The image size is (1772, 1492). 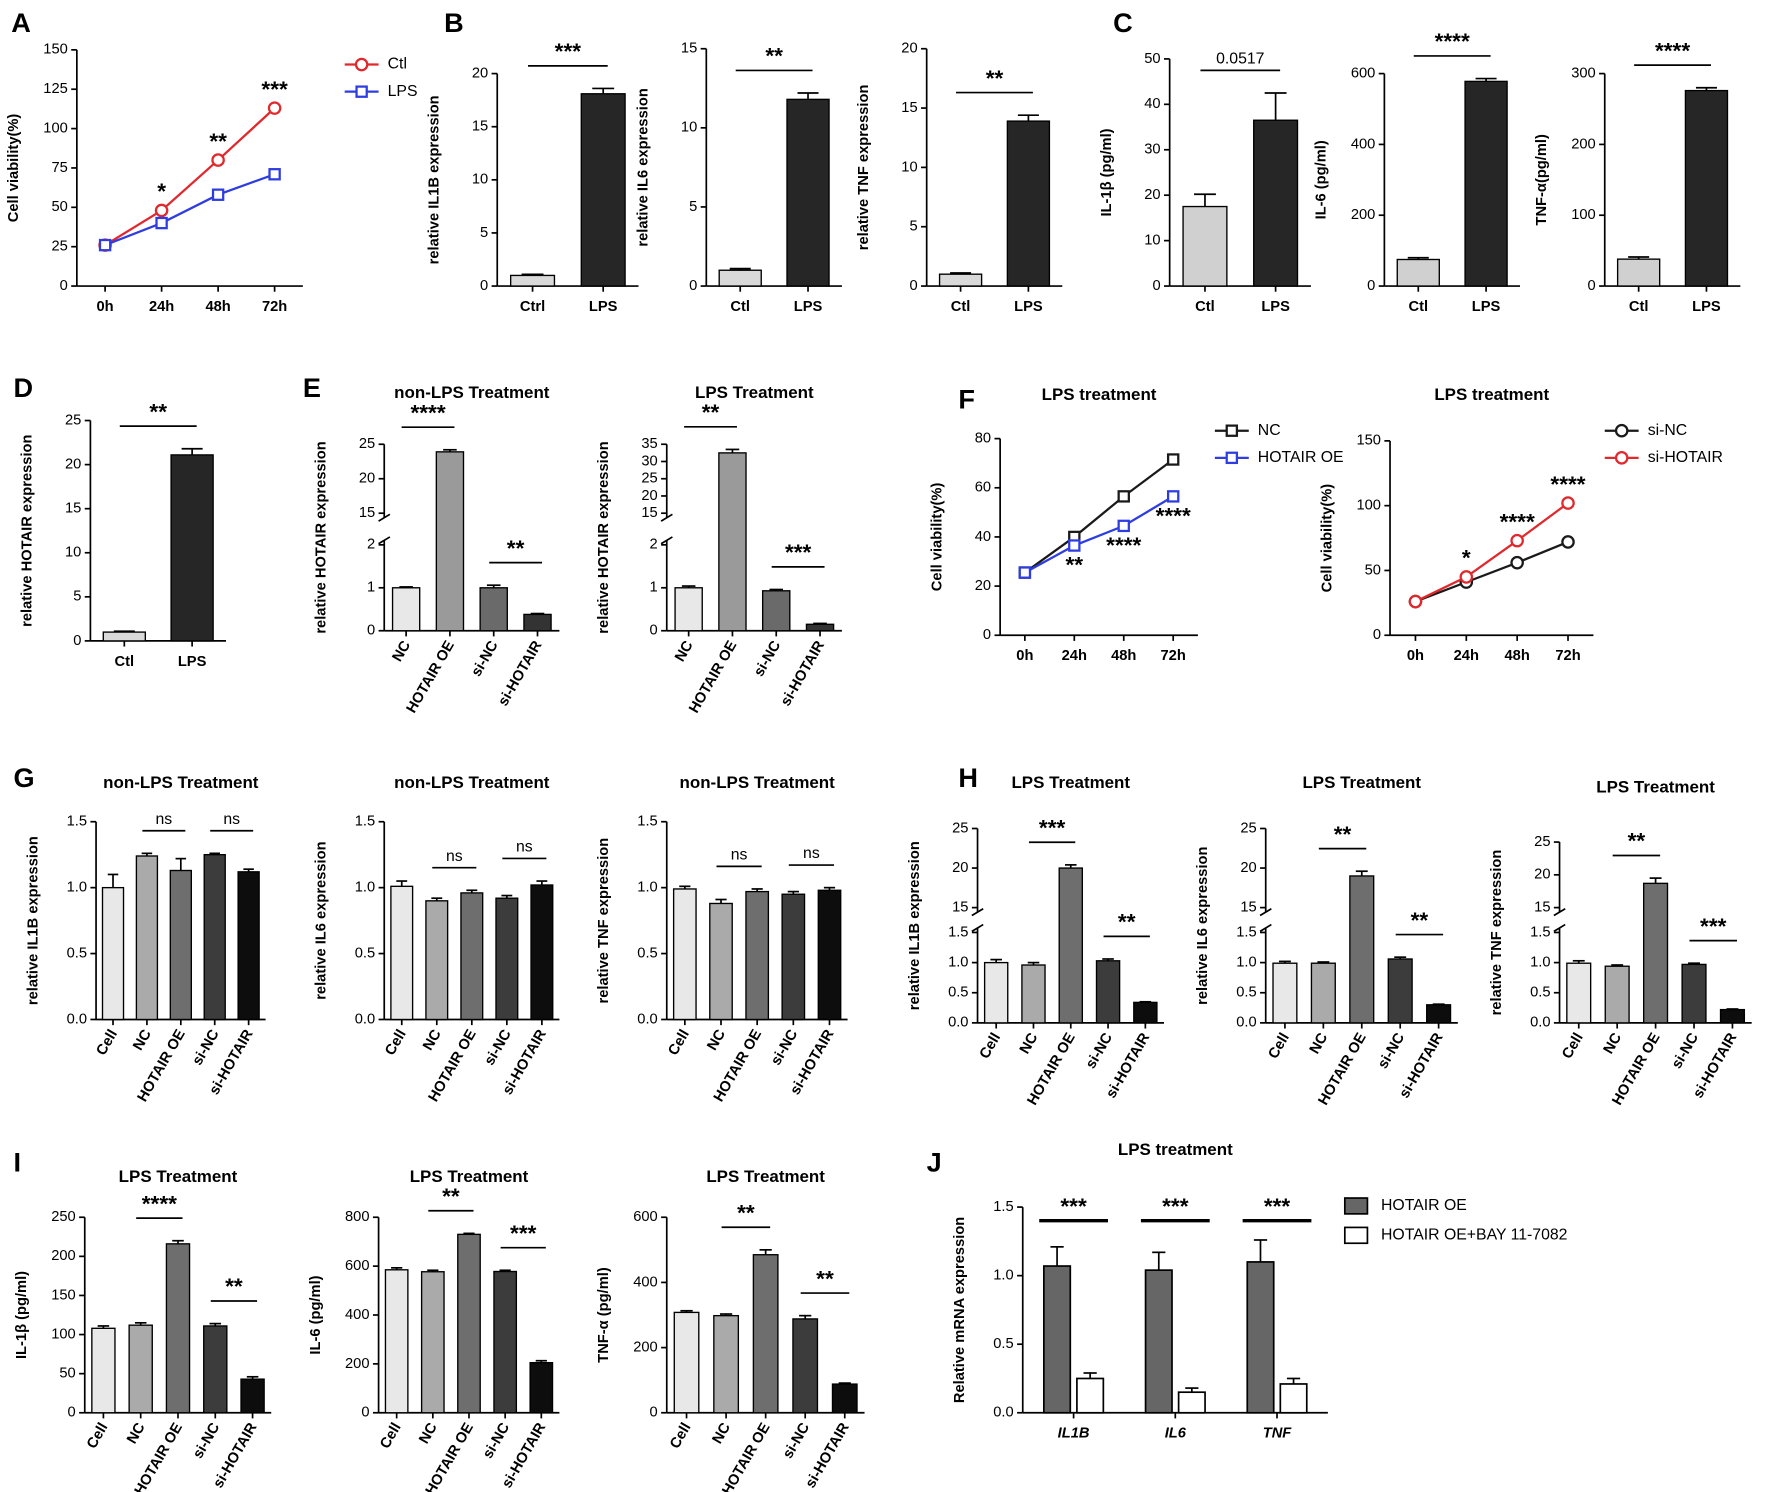 I want to click on y-axis-label: relative IL6 expression, so click(x=644, y=167).